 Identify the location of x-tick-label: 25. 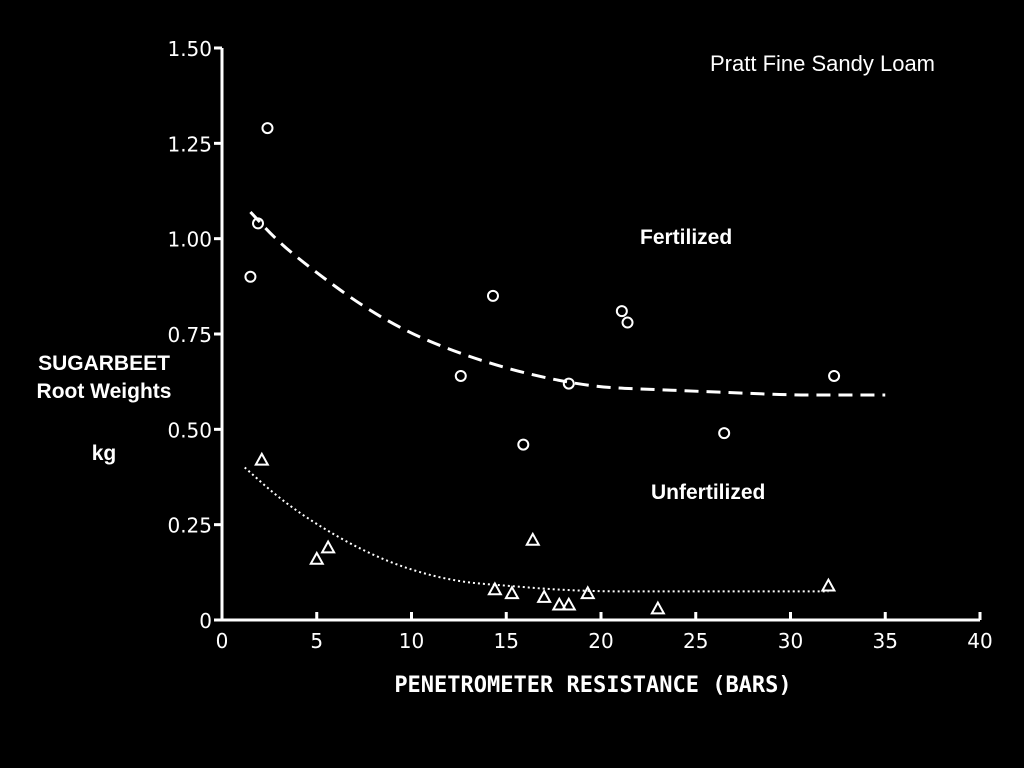
(695, 641).